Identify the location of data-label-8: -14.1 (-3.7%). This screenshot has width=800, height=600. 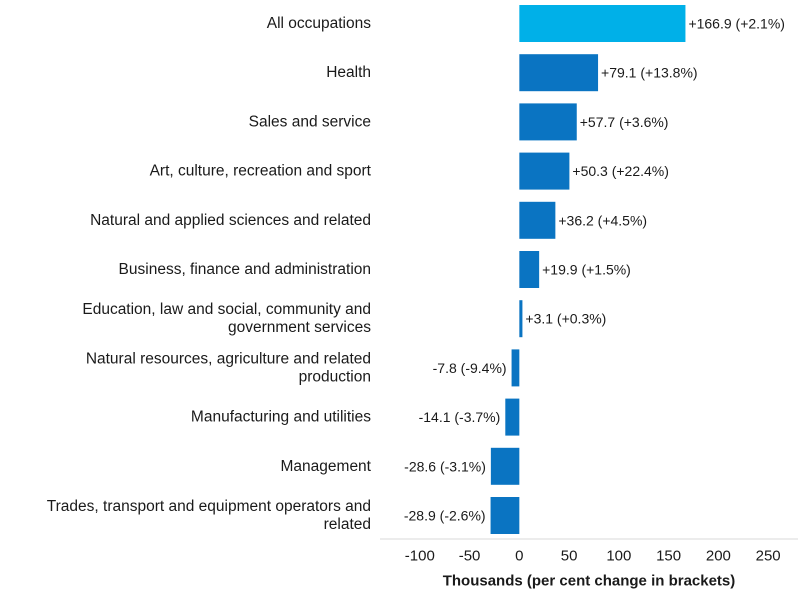
(460, 417).